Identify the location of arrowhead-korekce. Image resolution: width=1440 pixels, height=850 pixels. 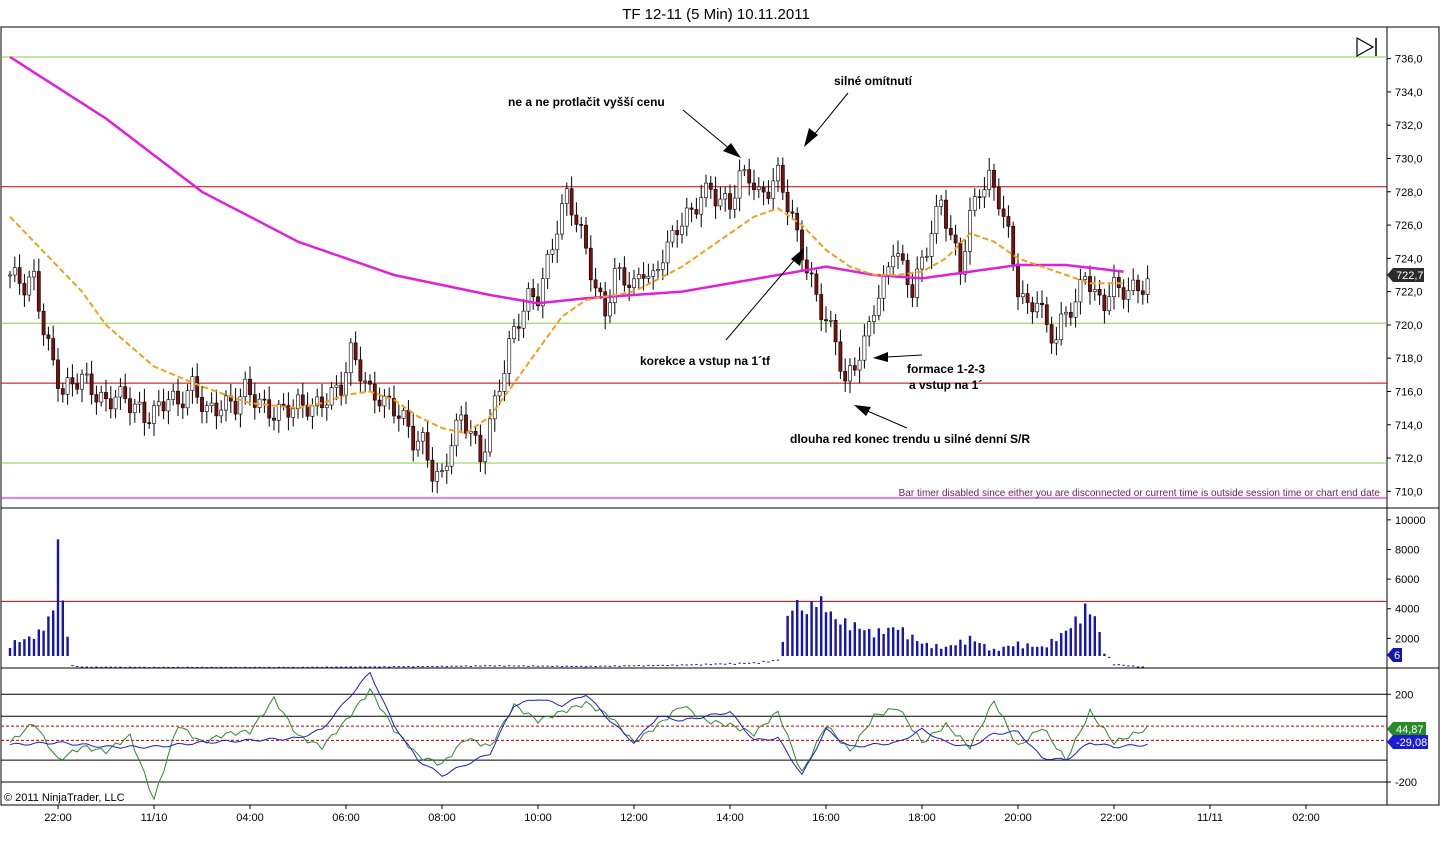
(797, 257).